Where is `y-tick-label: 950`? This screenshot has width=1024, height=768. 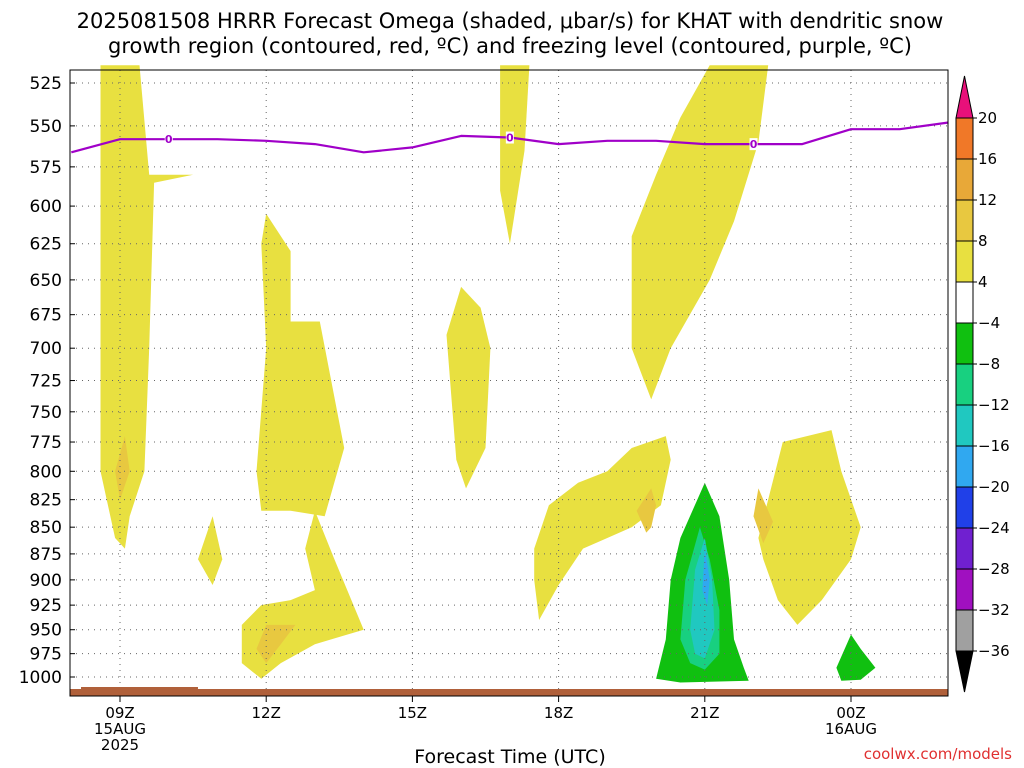 y-tick-label: 950 is located at coordinates (46, 631).